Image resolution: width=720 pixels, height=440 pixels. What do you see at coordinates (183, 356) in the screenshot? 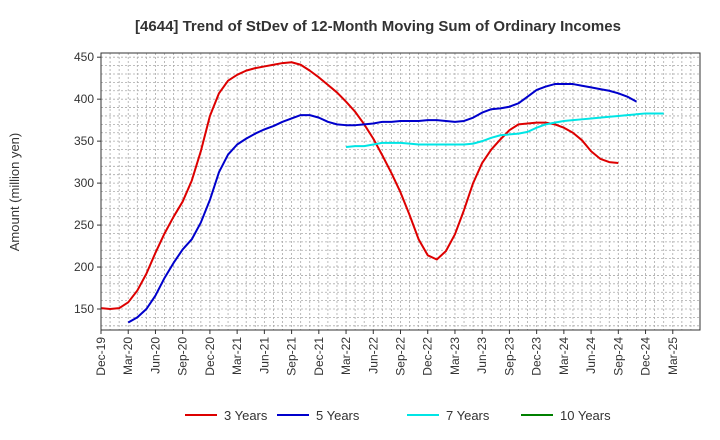
I see `x-tick-label: Sep-20` at bounding box center [183, 356].